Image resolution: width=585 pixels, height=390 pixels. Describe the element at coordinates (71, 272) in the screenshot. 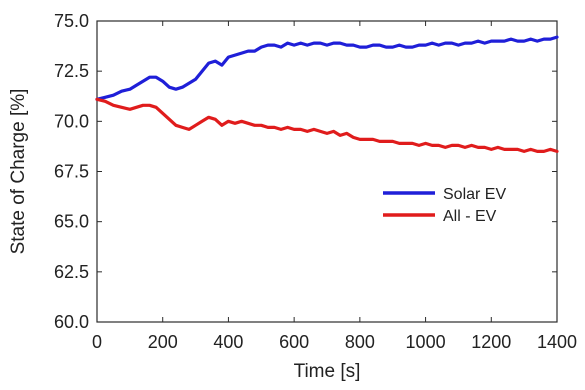

I see `y-tick-label: 62.5` at that location.